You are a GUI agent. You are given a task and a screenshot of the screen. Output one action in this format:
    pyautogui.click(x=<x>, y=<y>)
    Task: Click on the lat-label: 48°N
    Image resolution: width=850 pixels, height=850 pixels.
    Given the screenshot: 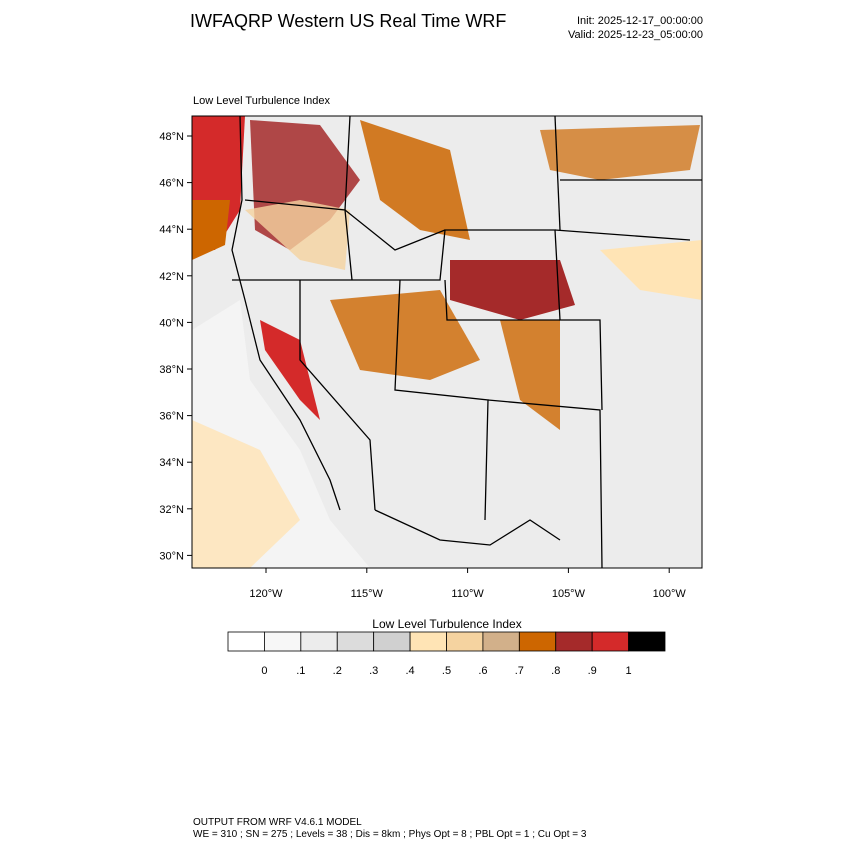 What is the action you would take?
    pyautogui.click(x=171, y=137)
    